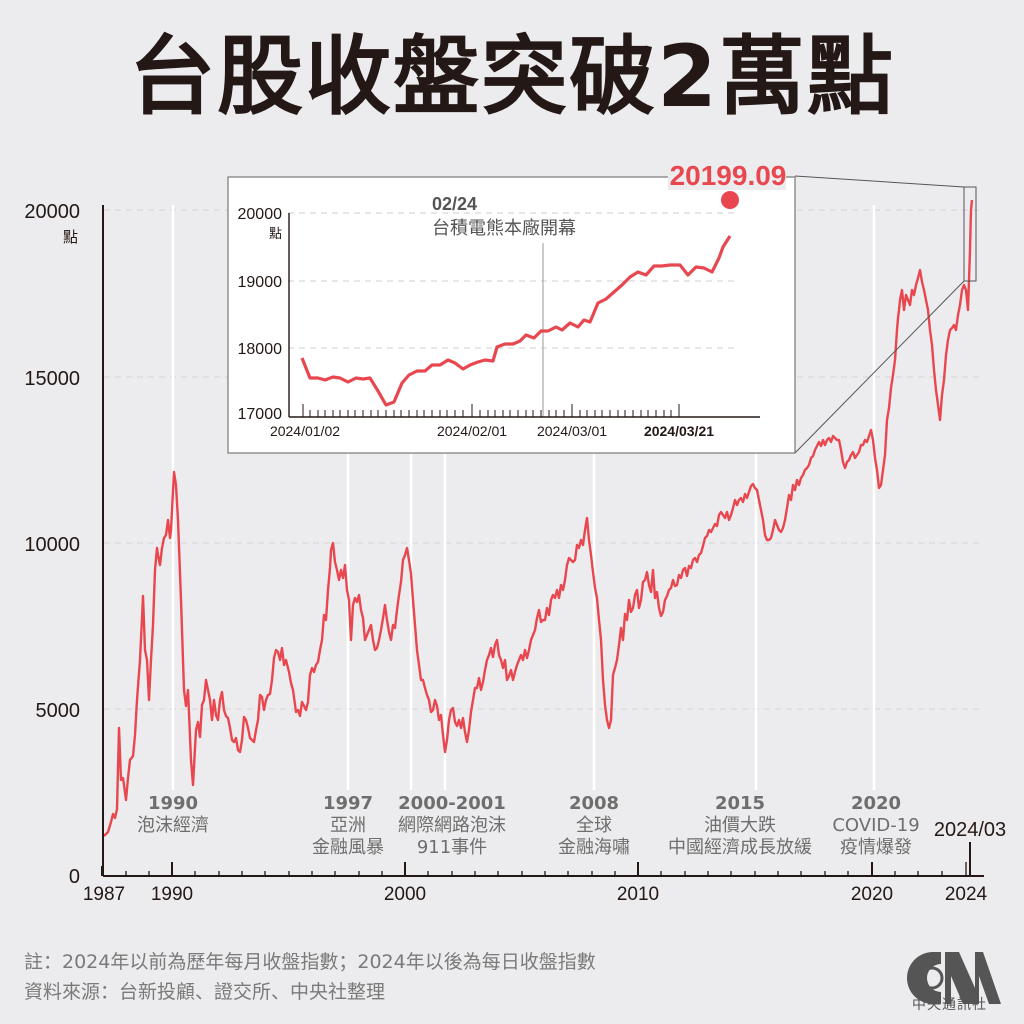  I want to click on inset-y-tick-17000: 17000, so click(260, 414).